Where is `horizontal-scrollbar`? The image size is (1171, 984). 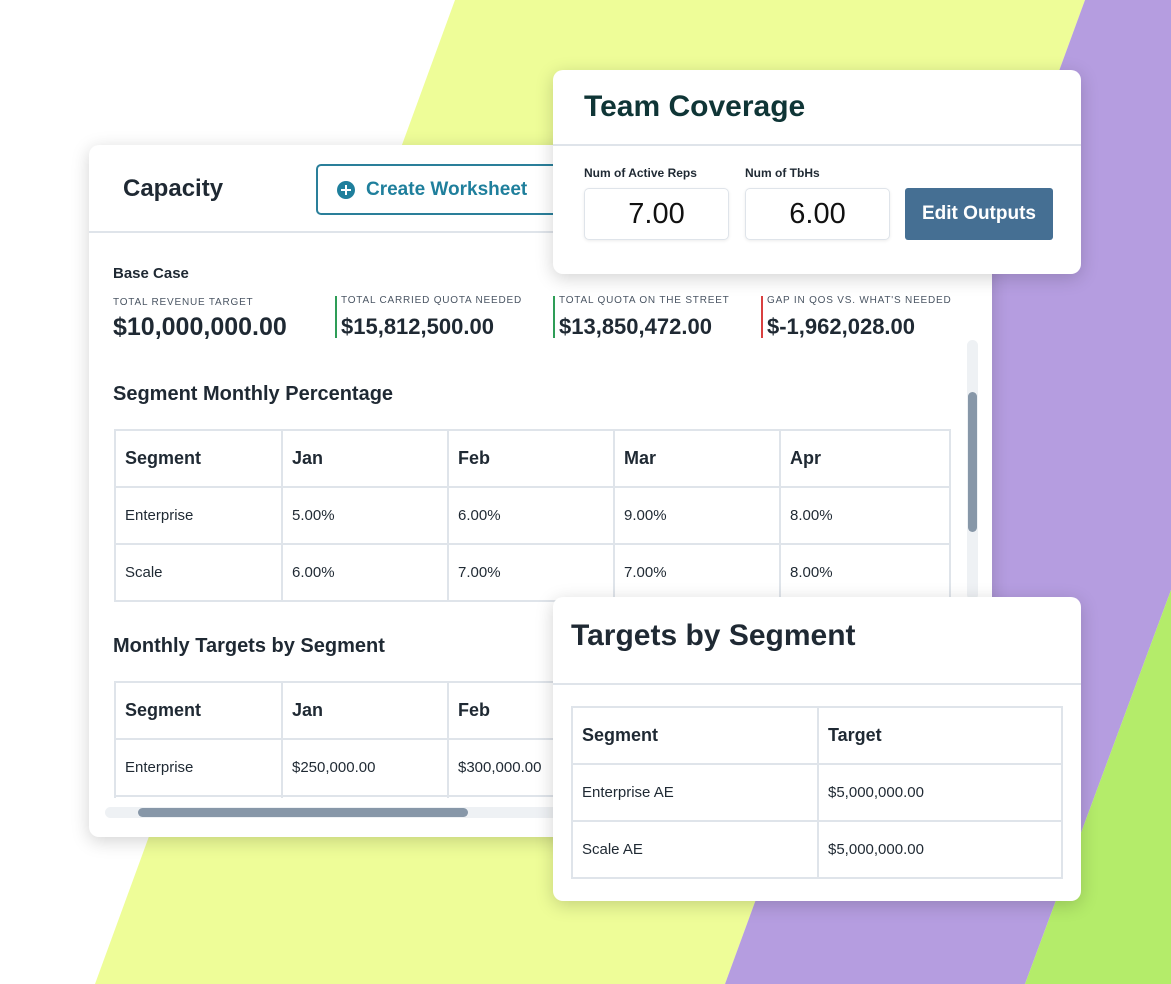
horizontal-scrollbar is located at coordinates (335, 812).